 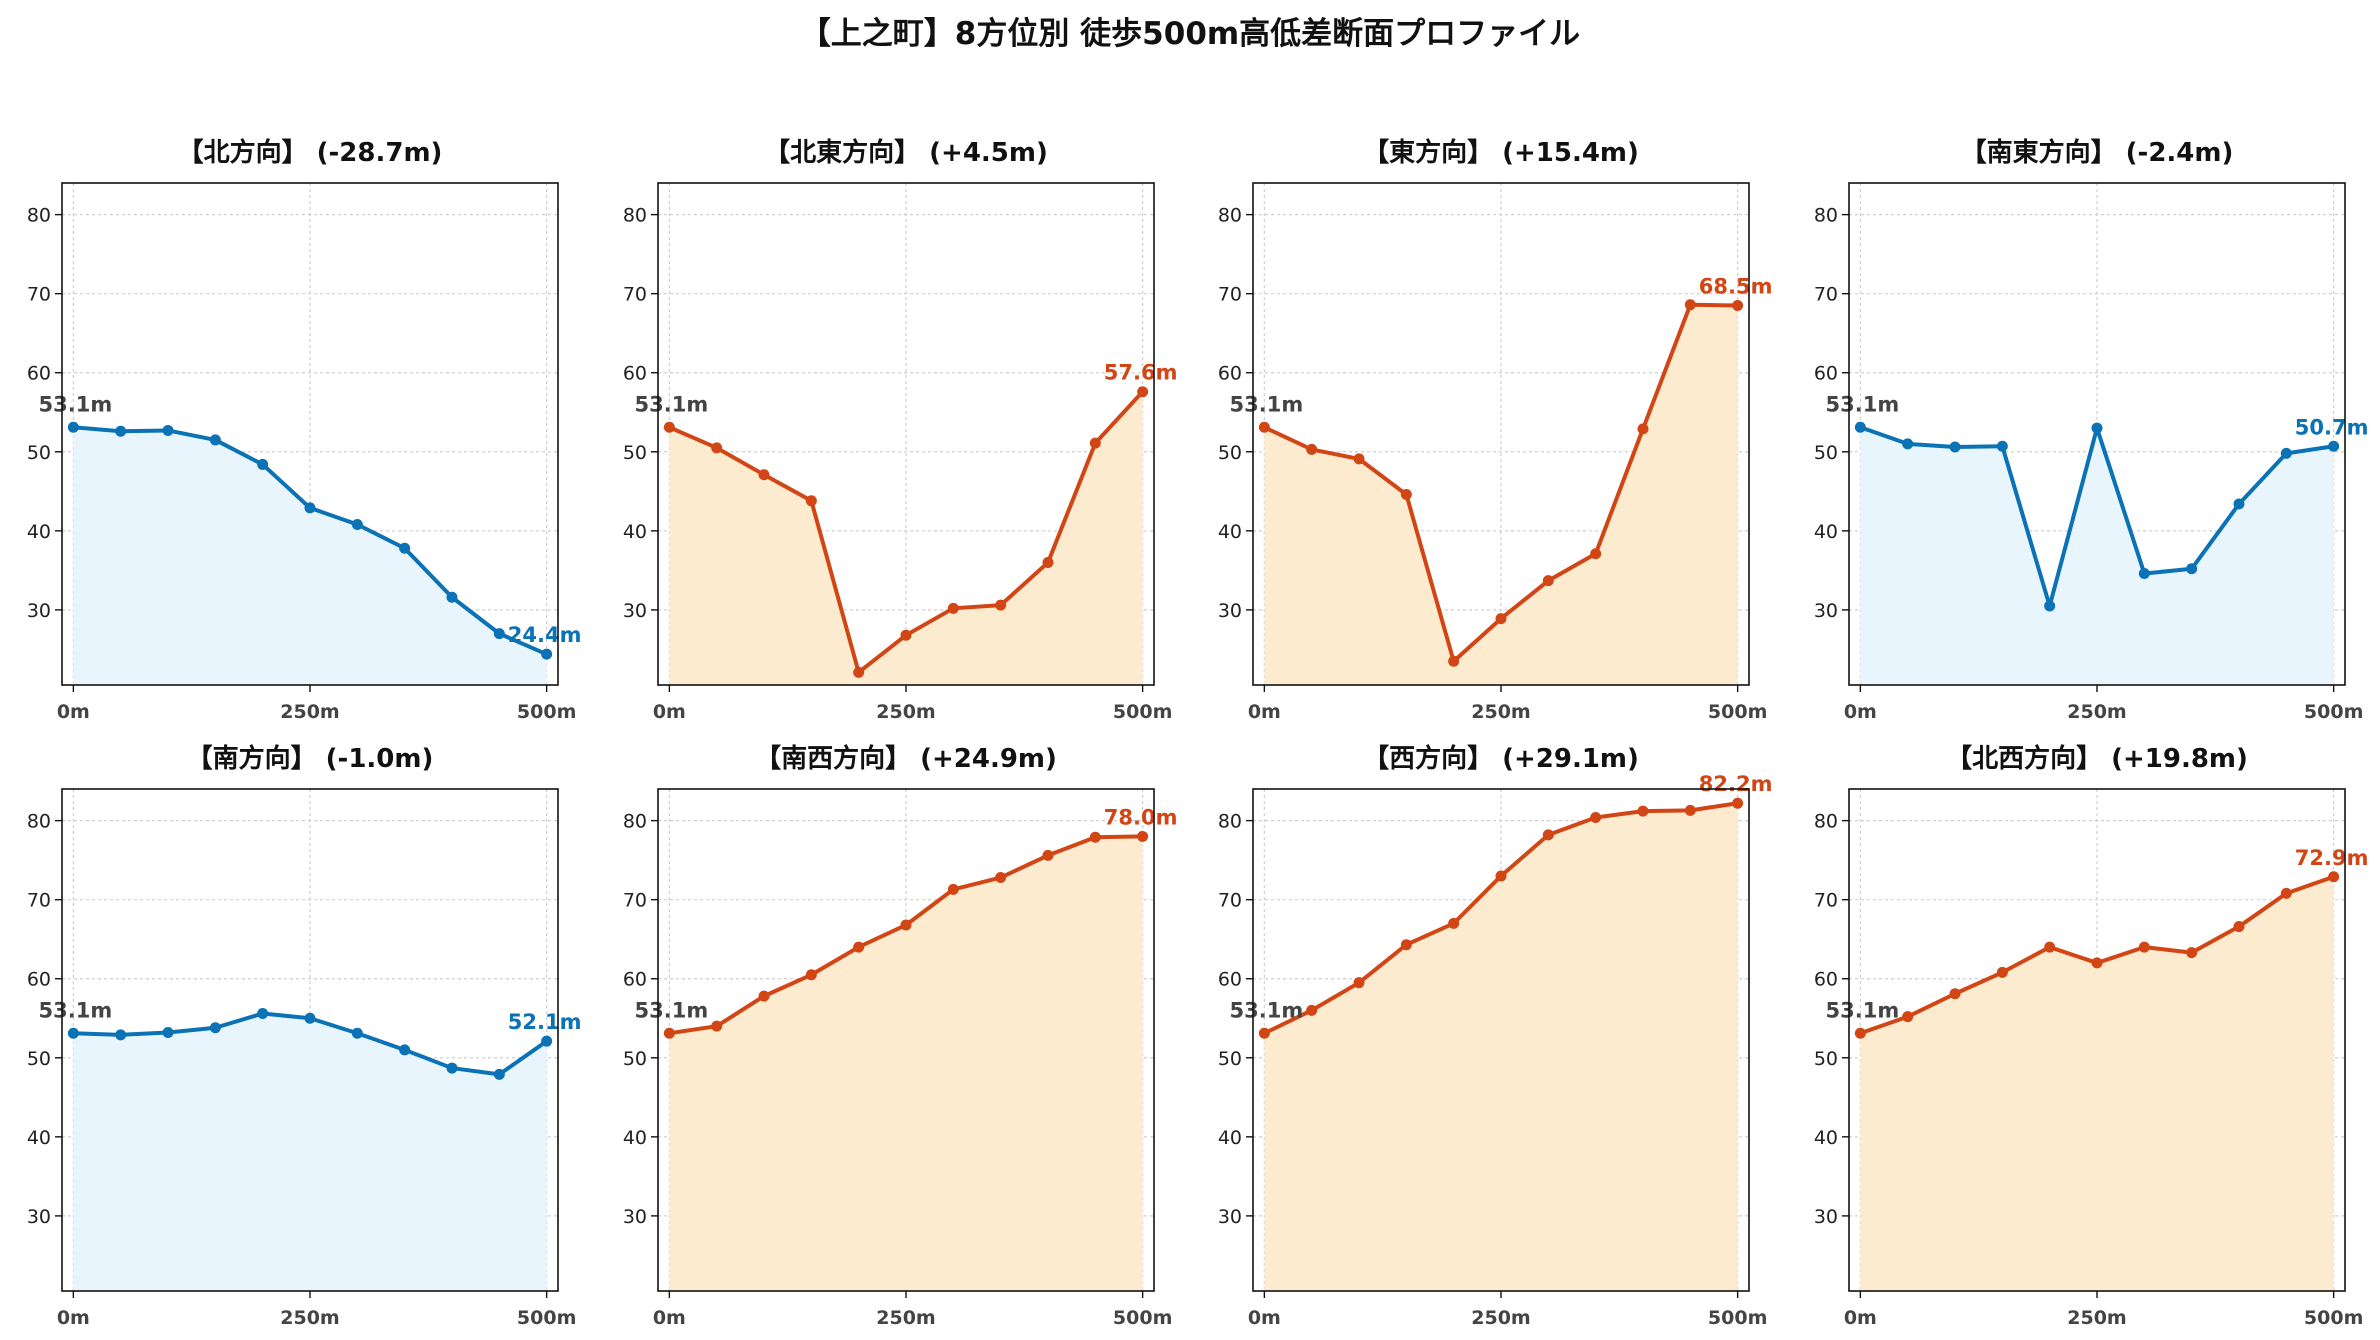 I want to click on start-value-label: 53.1m, so click(x=1267, y=1010).